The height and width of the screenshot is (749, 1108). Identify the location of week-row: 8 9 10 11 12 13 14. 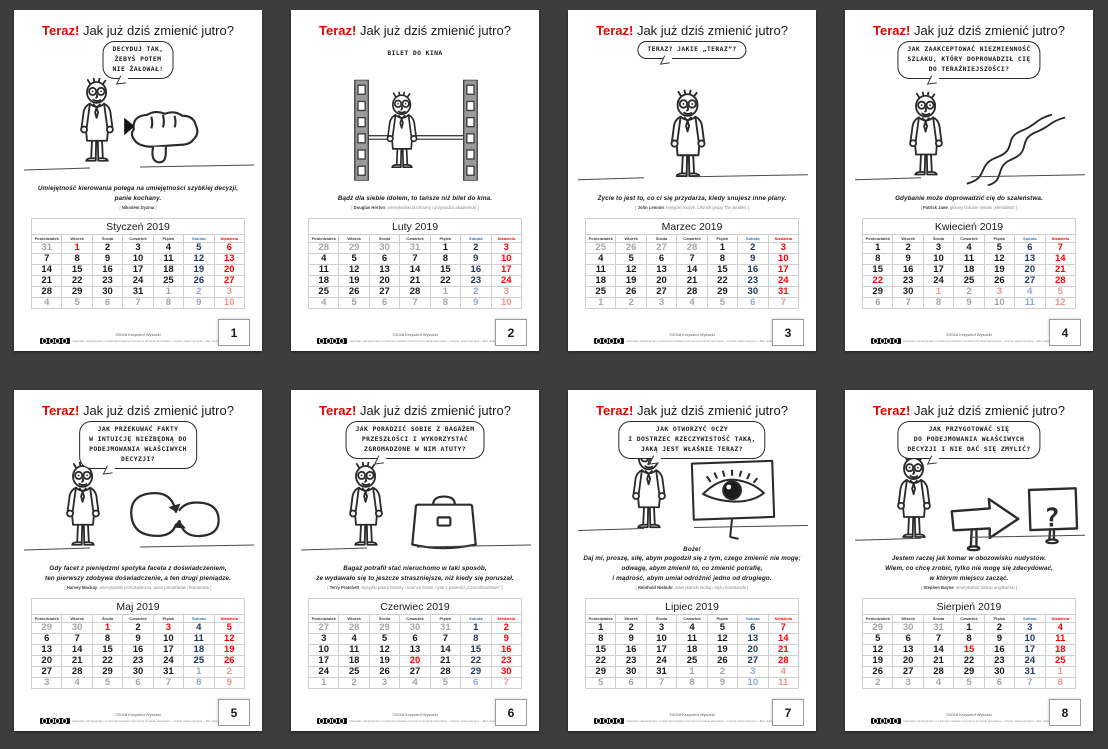
(969, 259).